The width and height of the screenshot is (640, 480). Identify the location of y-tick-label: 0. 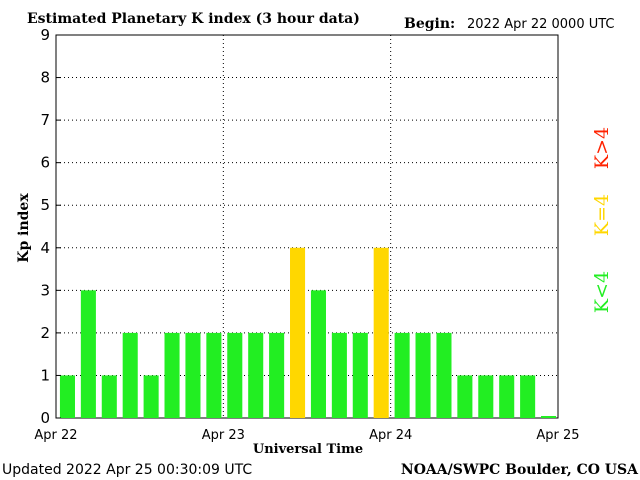
(45, 418).